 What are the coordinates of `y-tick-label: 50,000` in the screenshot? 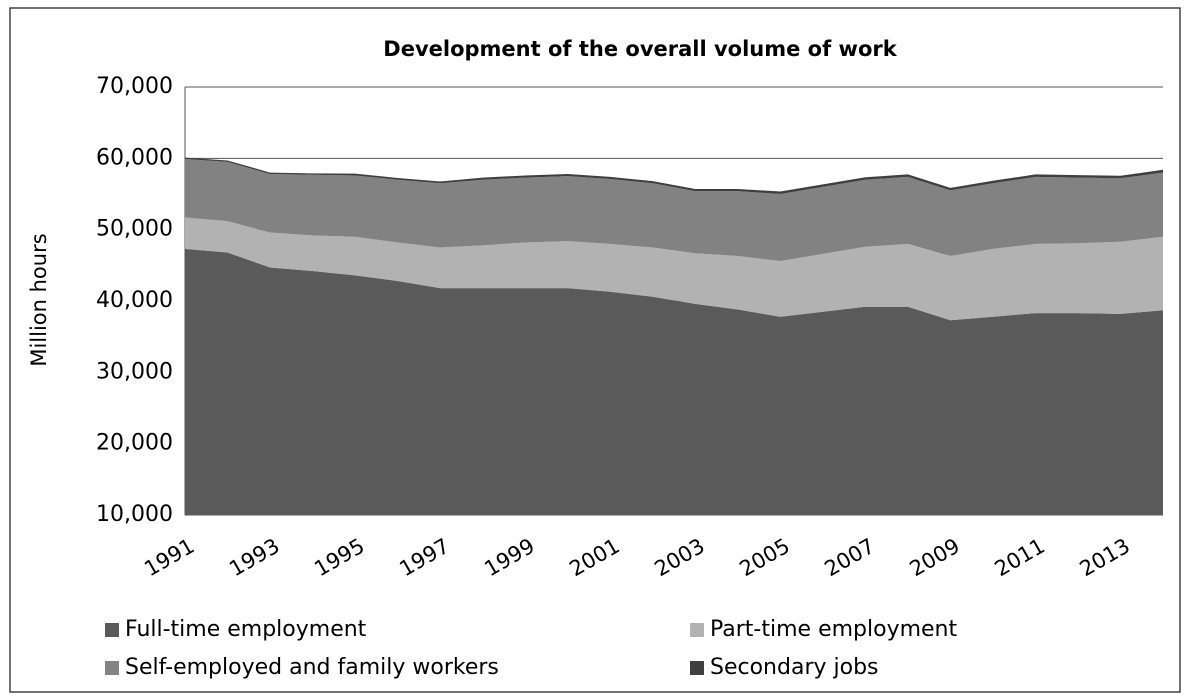 It's located at (134, 229).